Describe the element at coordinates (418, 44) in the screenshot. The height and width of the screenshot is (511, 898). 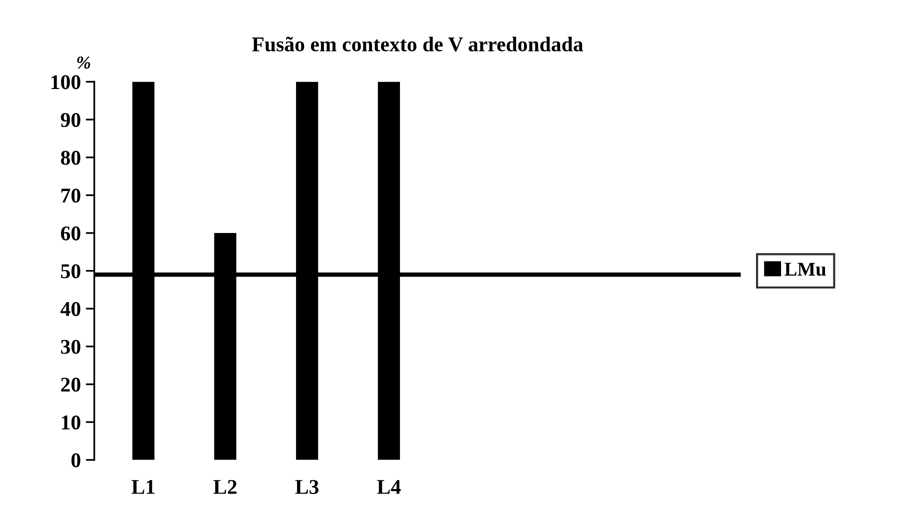
I see `chart-title: Fusão em contexto de V arredondada` at that location.